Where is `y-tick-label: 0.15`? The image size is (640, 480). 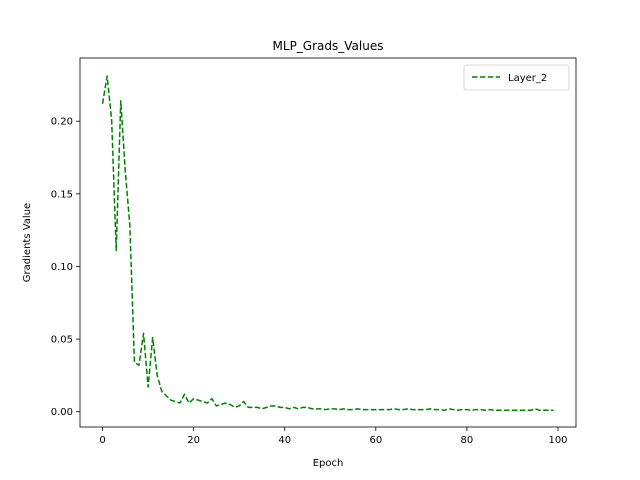
y-tick-label: 0.15 is located at coordinates (62, 194).